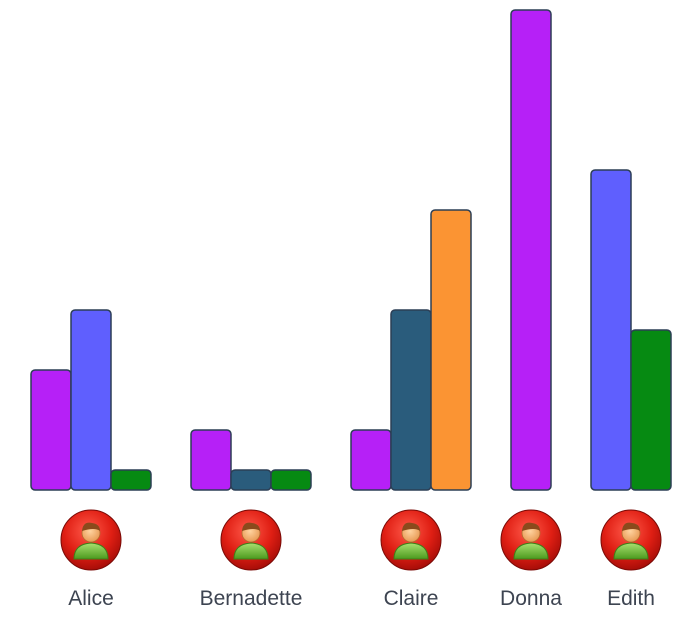 This screenshot has height=626, width=686. I want to click on avatars-layer, so click(361, 540).